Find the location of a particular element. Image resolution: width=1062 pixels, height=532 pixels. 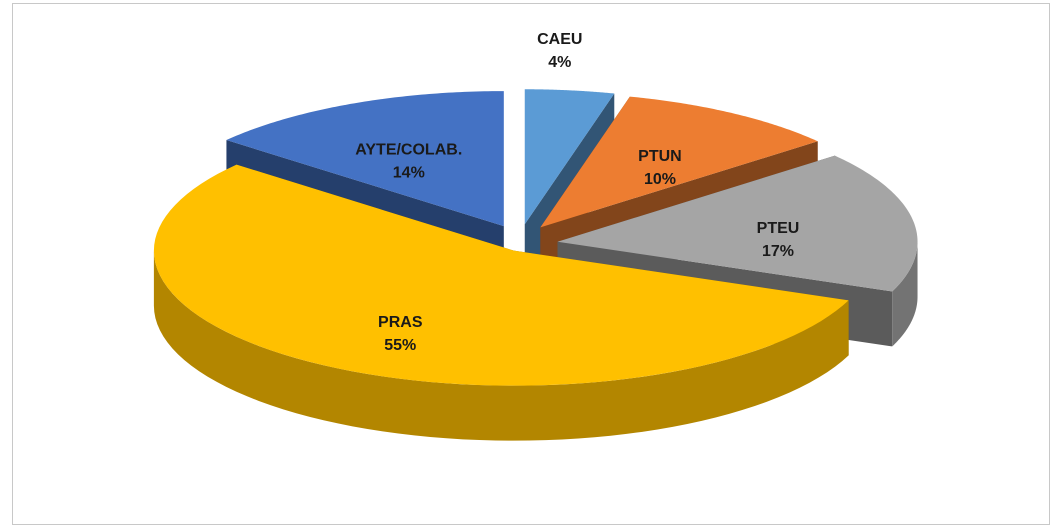

slice-category-label: CAEU is located at coordinates (559, 39).